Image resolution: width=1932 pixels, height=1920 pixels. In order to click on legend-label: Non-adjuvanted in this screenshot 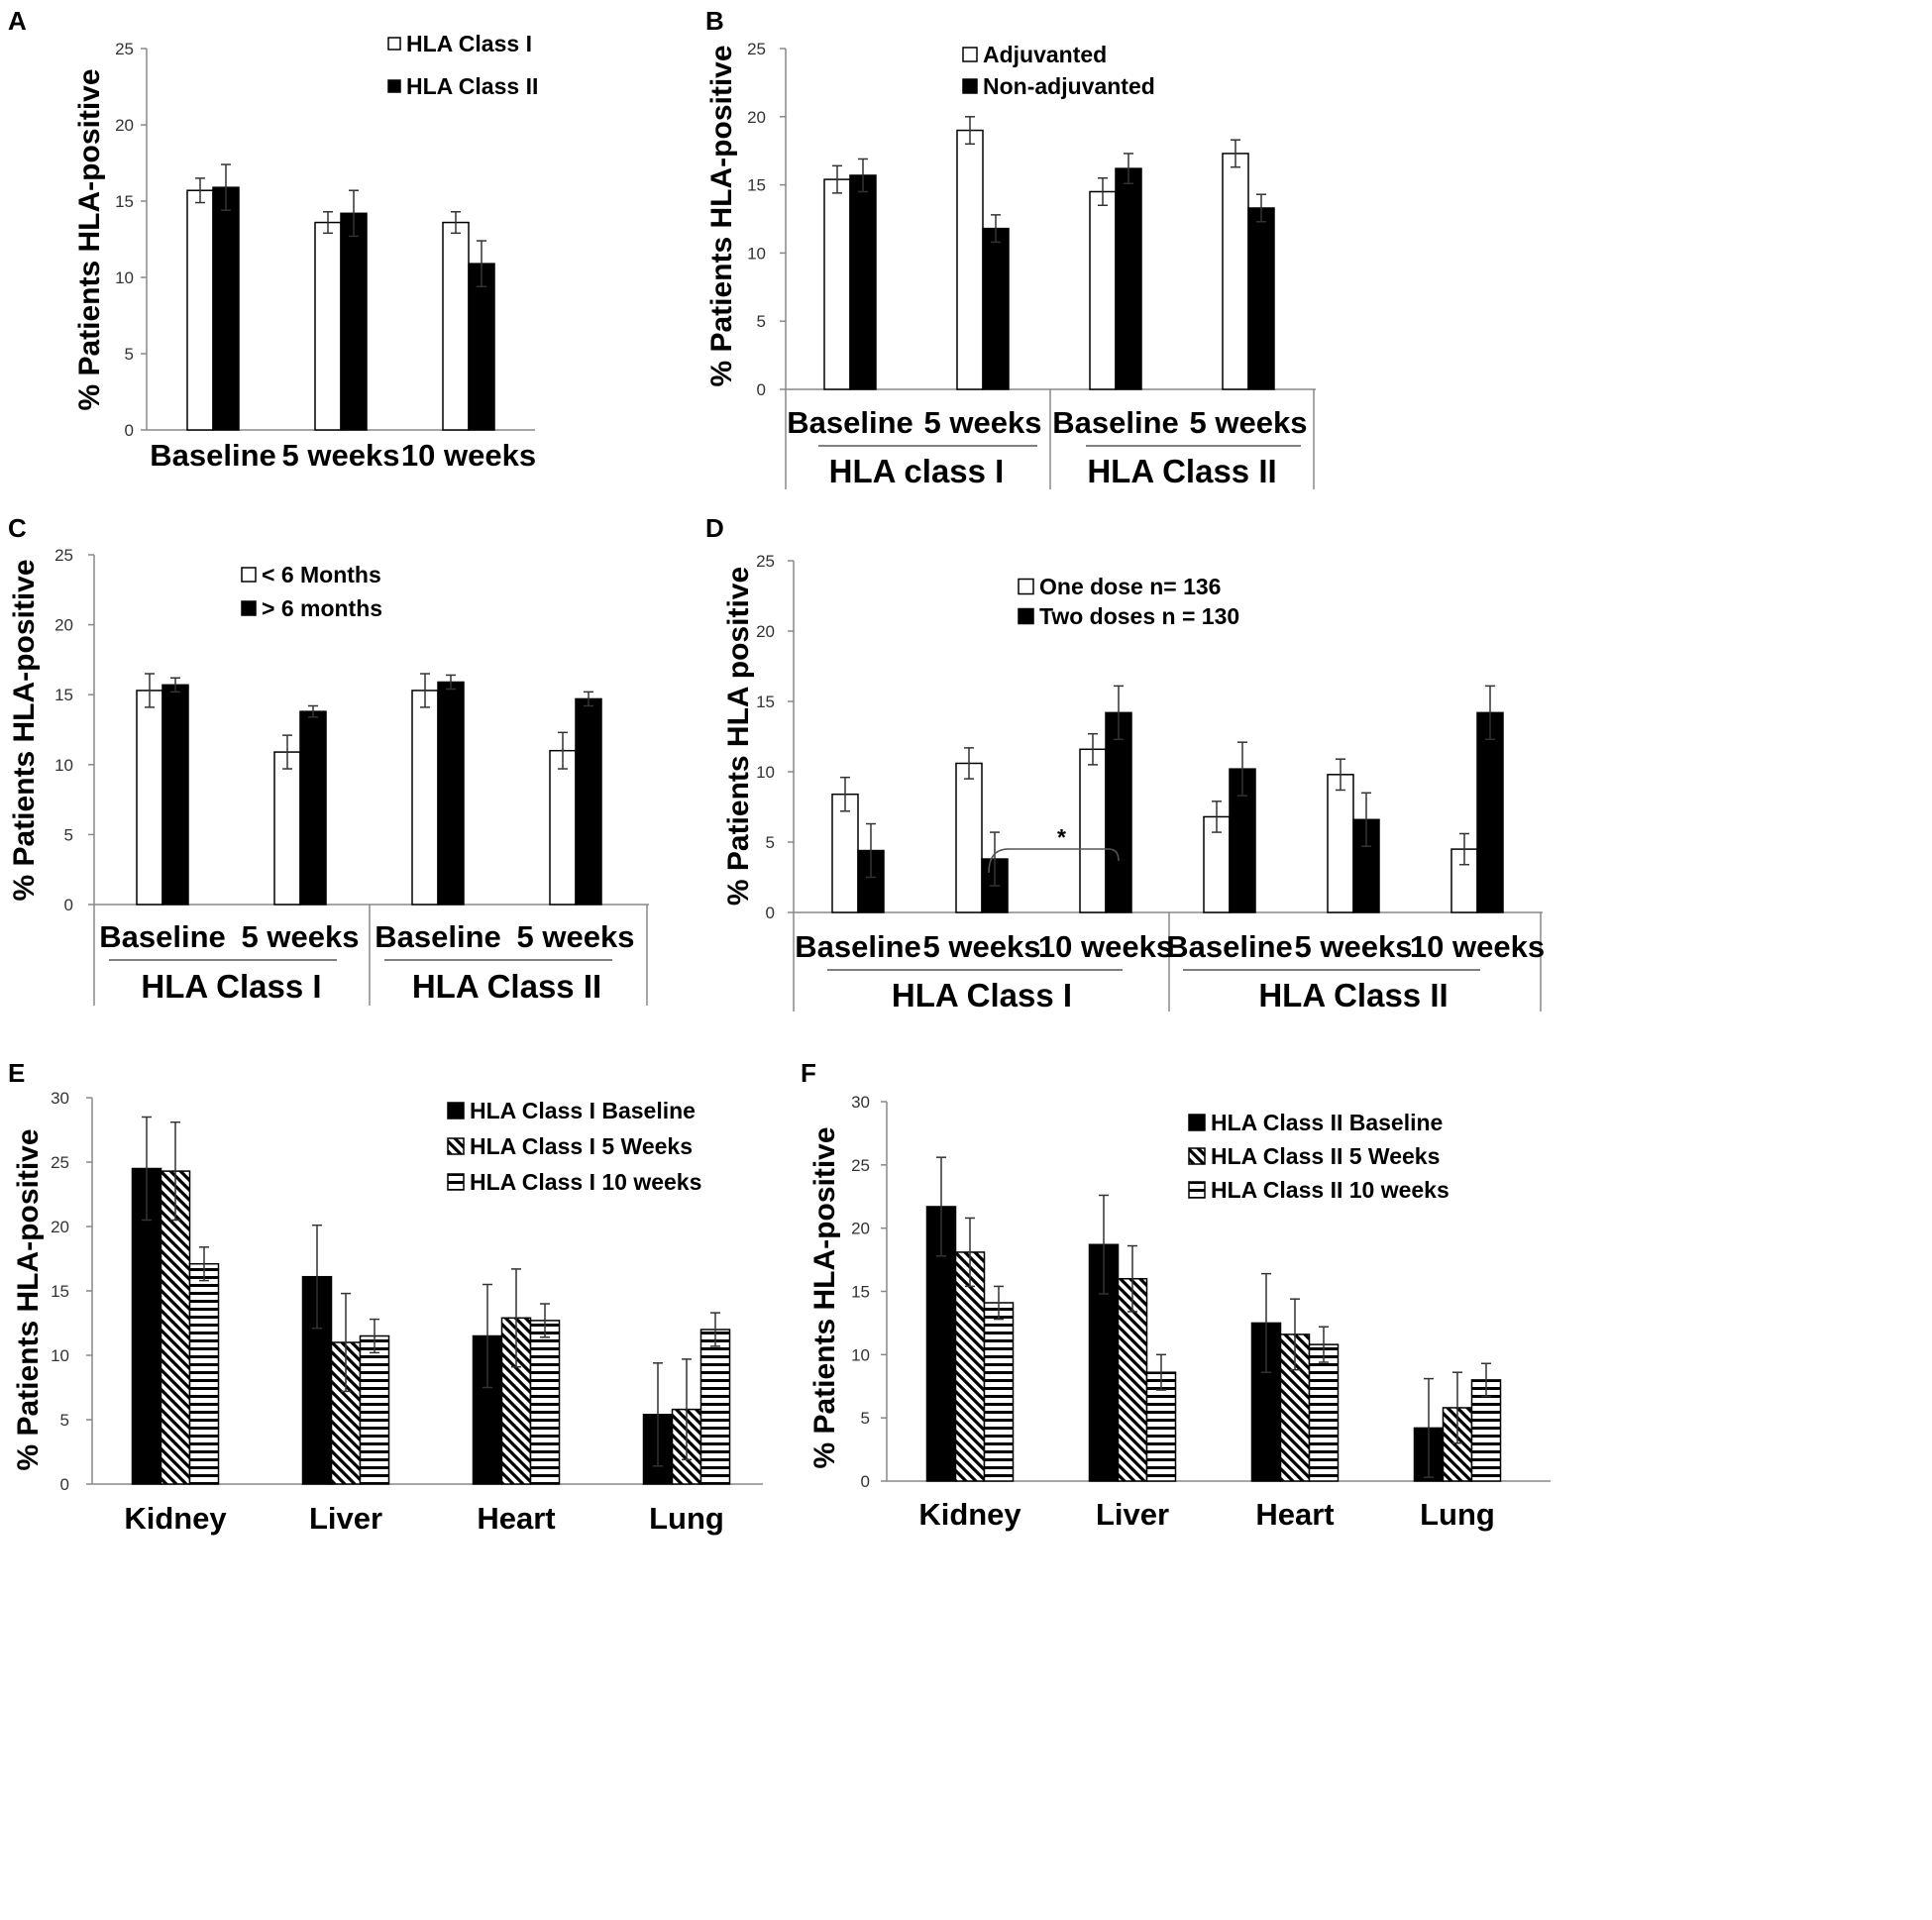, I will do `click(1069, 86)`.